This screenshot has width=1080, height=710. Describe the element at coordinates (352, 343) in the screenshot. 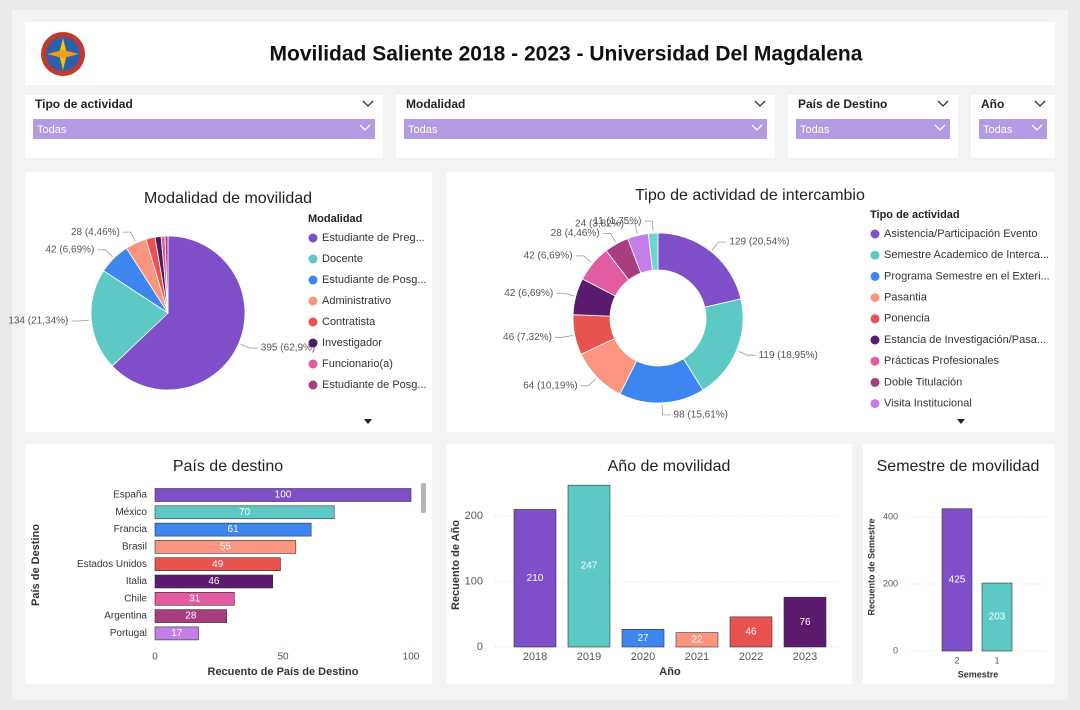

I see `legend-label: Investigador` at that location.